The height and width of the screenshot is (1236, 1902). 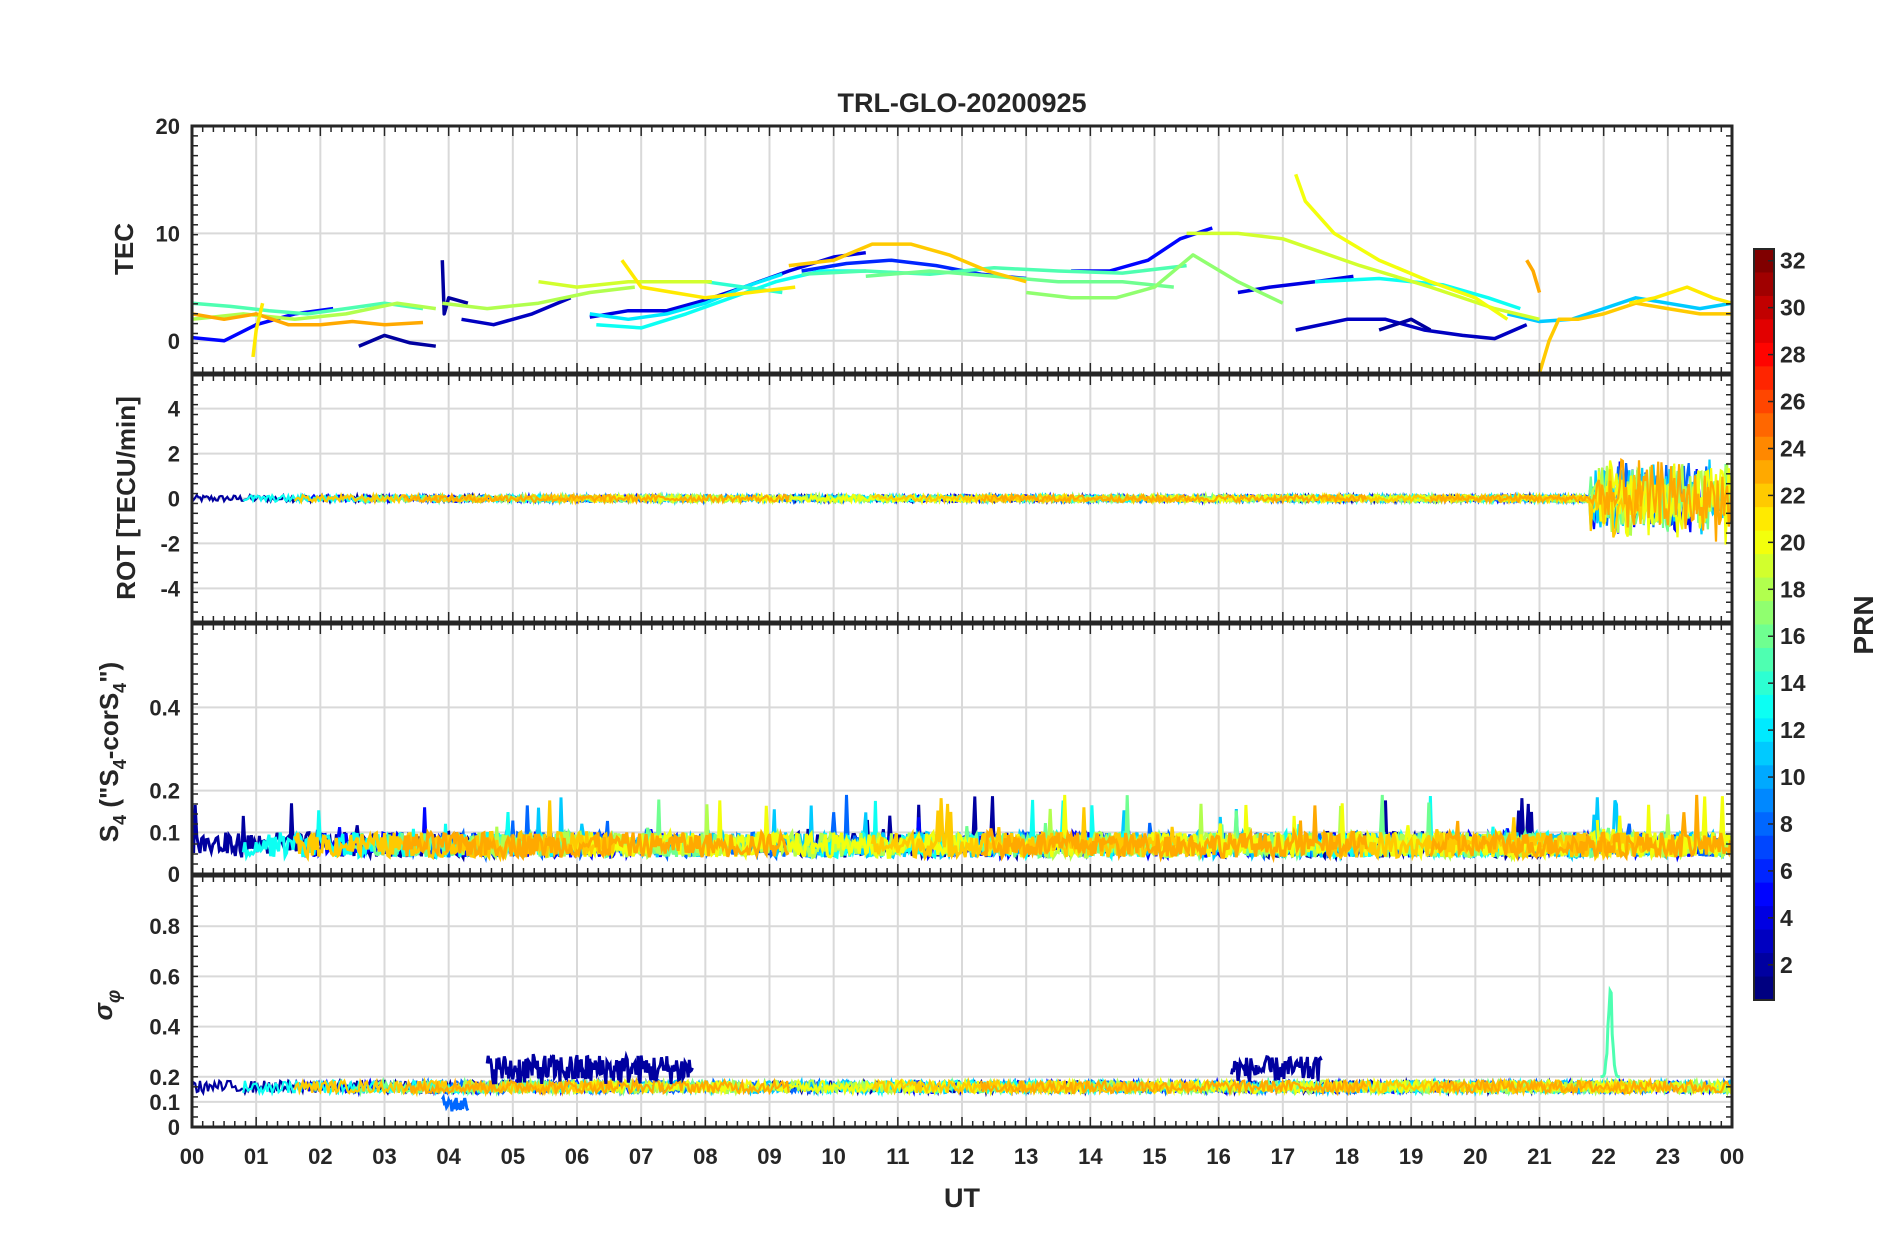 What do you see at coordinates (126, 498) in the screenshot?
I see `rot-y-axis-label: ROT [TECU/min]` at bounding box center [126, 498].